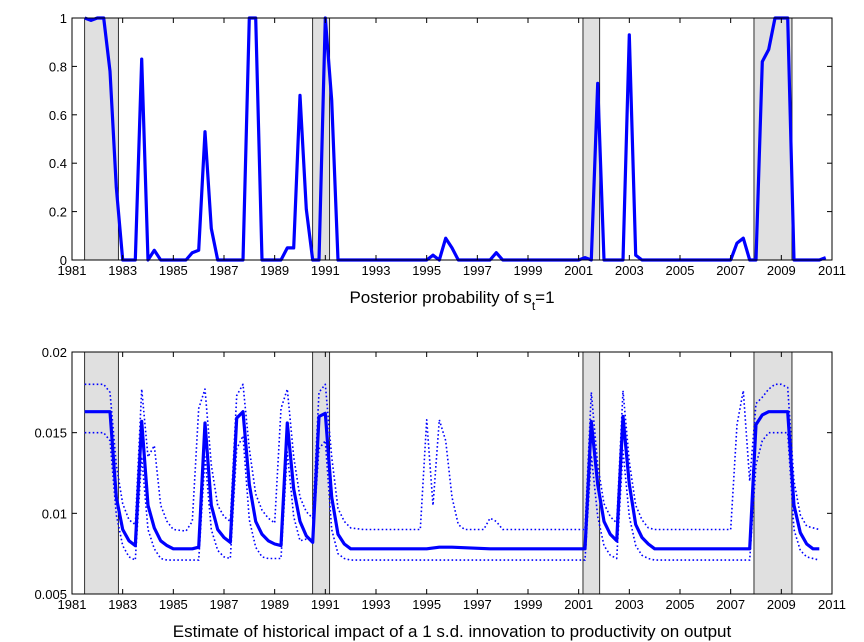 This screenshot has height=642, width=864. I want to click on y-tick-label: 0, so click(63, 260).